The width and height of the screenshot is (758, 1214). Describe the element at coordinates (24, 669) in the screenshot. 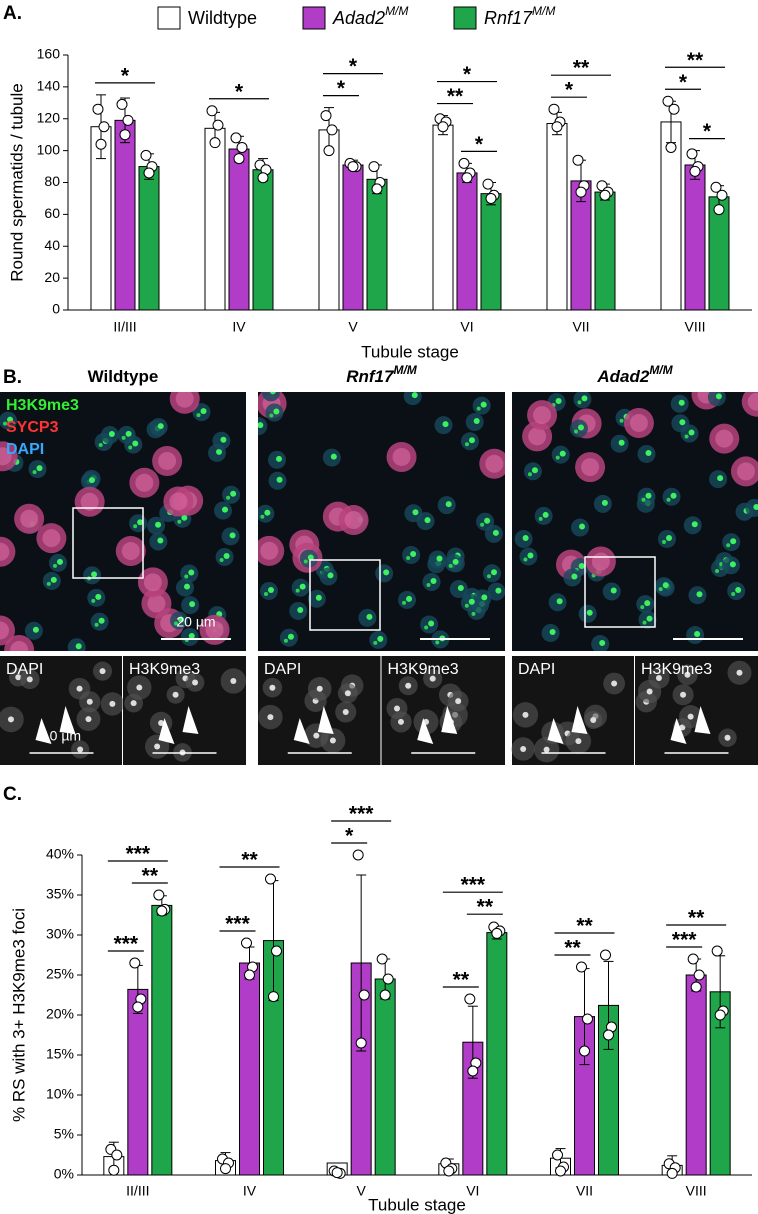

I see `inset-label: DAPI` at that location.